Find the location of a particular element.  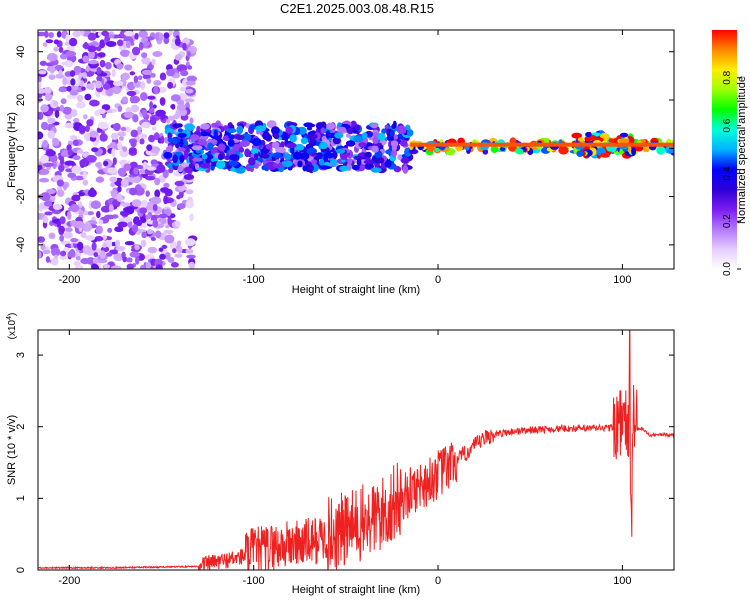

spectrogram-y-tick-label: 40 is located at coordinates (21, 52).